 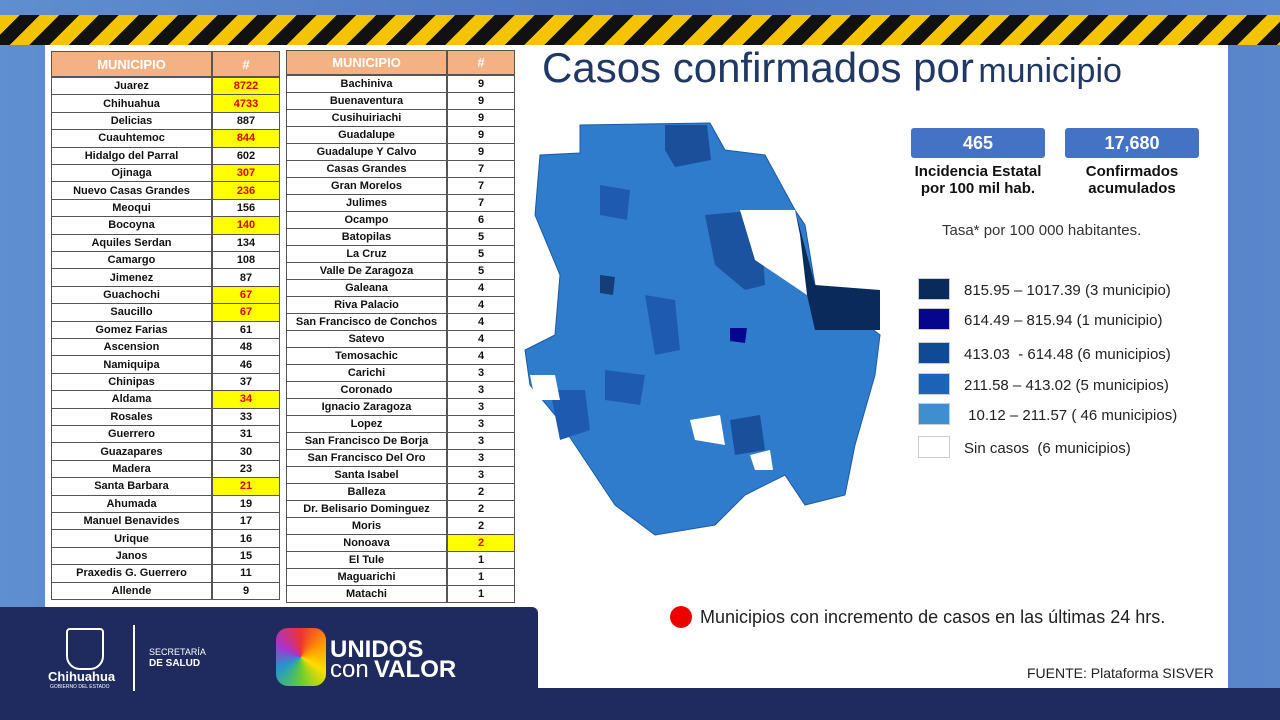 What do you see at coordinates (366, 356) in the screenshot?
I see `municipio-cell: Temosachic` at bounding box center [366, 356].